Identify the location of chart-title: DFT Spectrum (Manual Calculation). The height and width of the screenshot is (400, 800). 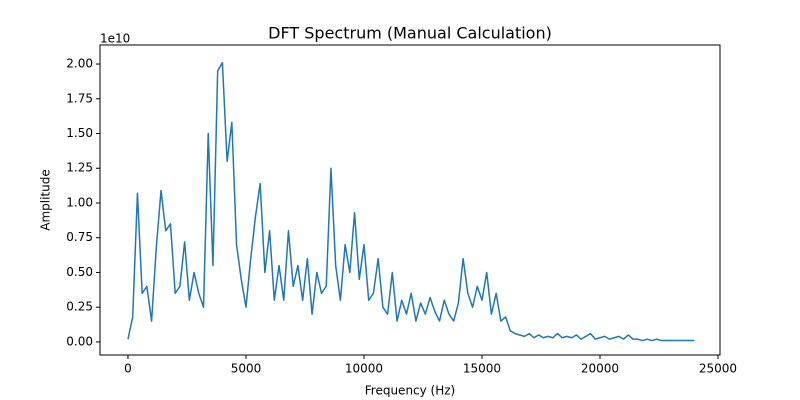
(410, 33).